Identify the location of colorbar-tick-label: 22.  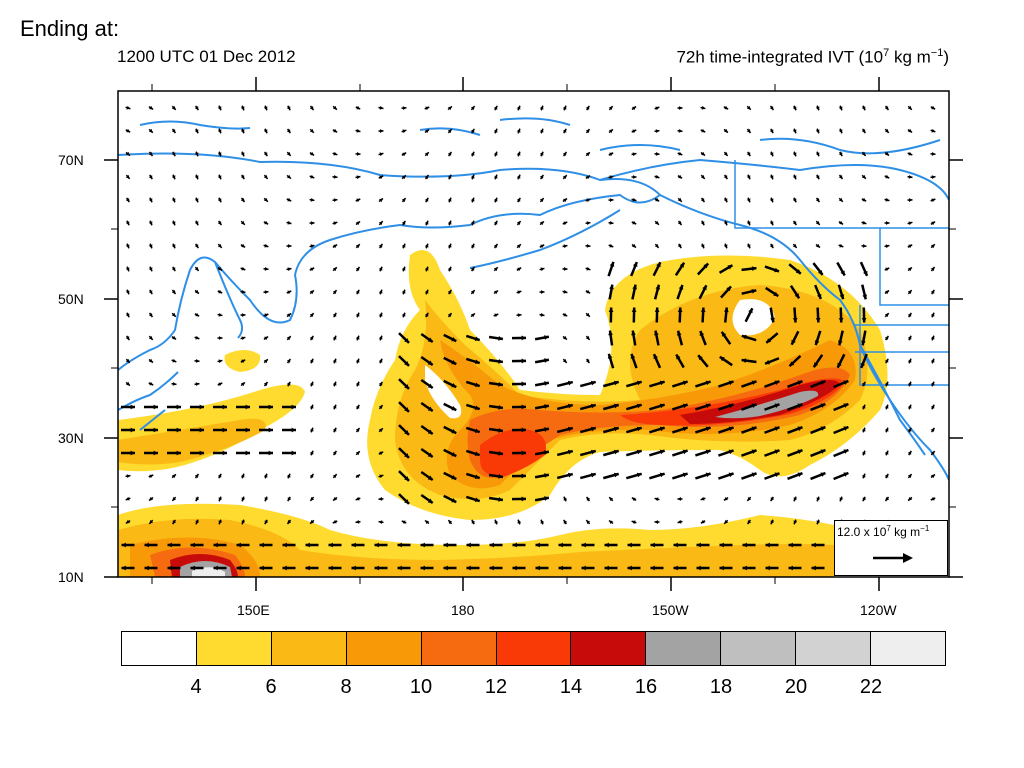
(871, 687).